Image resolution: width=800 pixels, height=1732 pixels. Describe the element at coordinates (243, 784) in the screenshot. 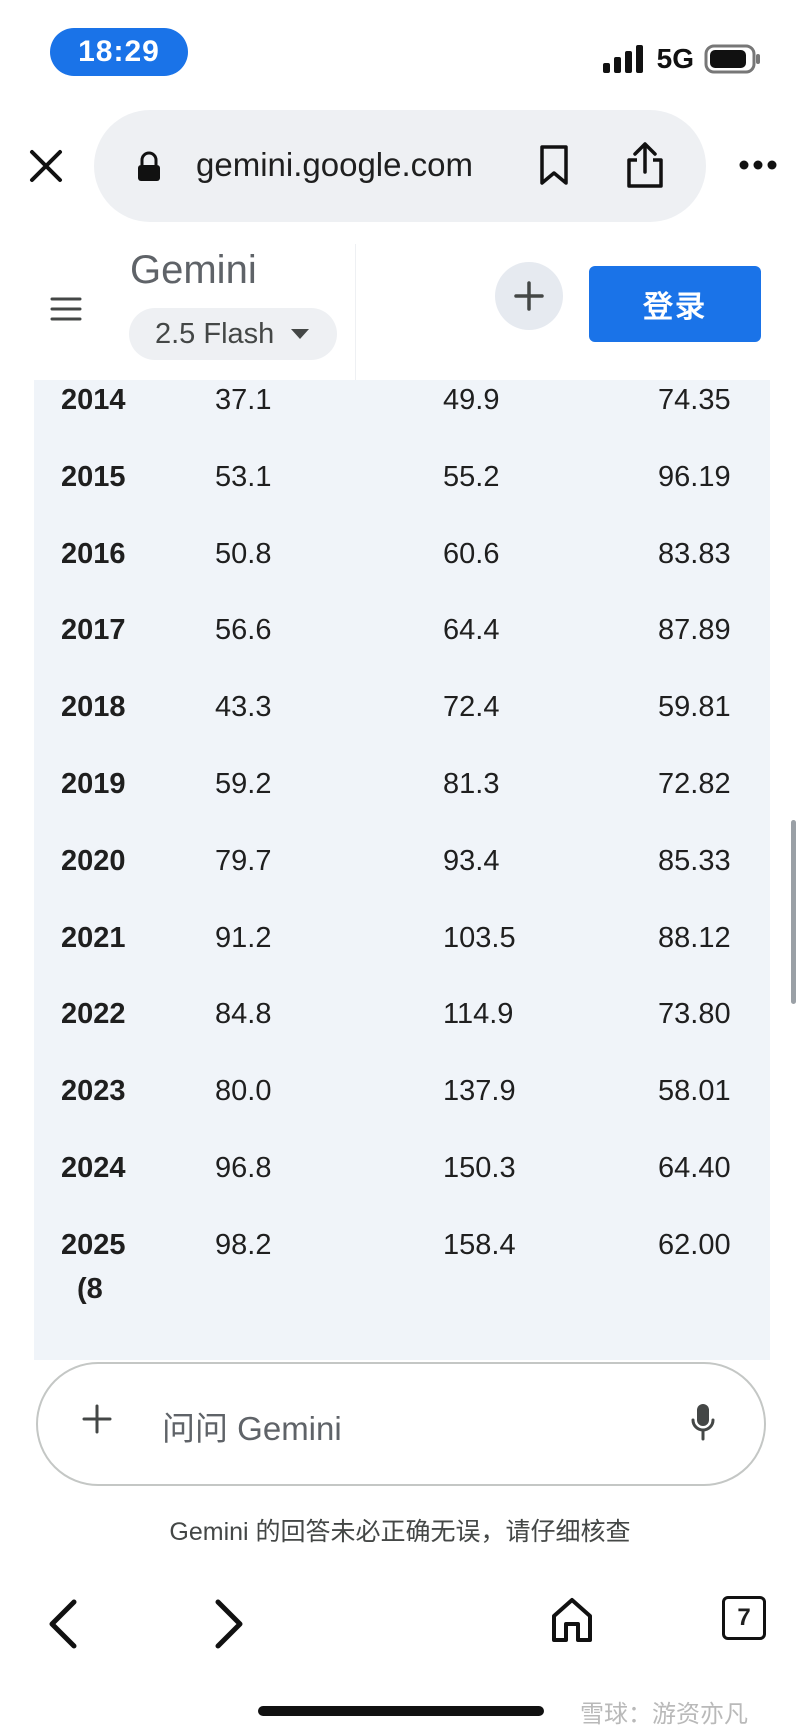

I see `cell-value: 59.2` at that location.